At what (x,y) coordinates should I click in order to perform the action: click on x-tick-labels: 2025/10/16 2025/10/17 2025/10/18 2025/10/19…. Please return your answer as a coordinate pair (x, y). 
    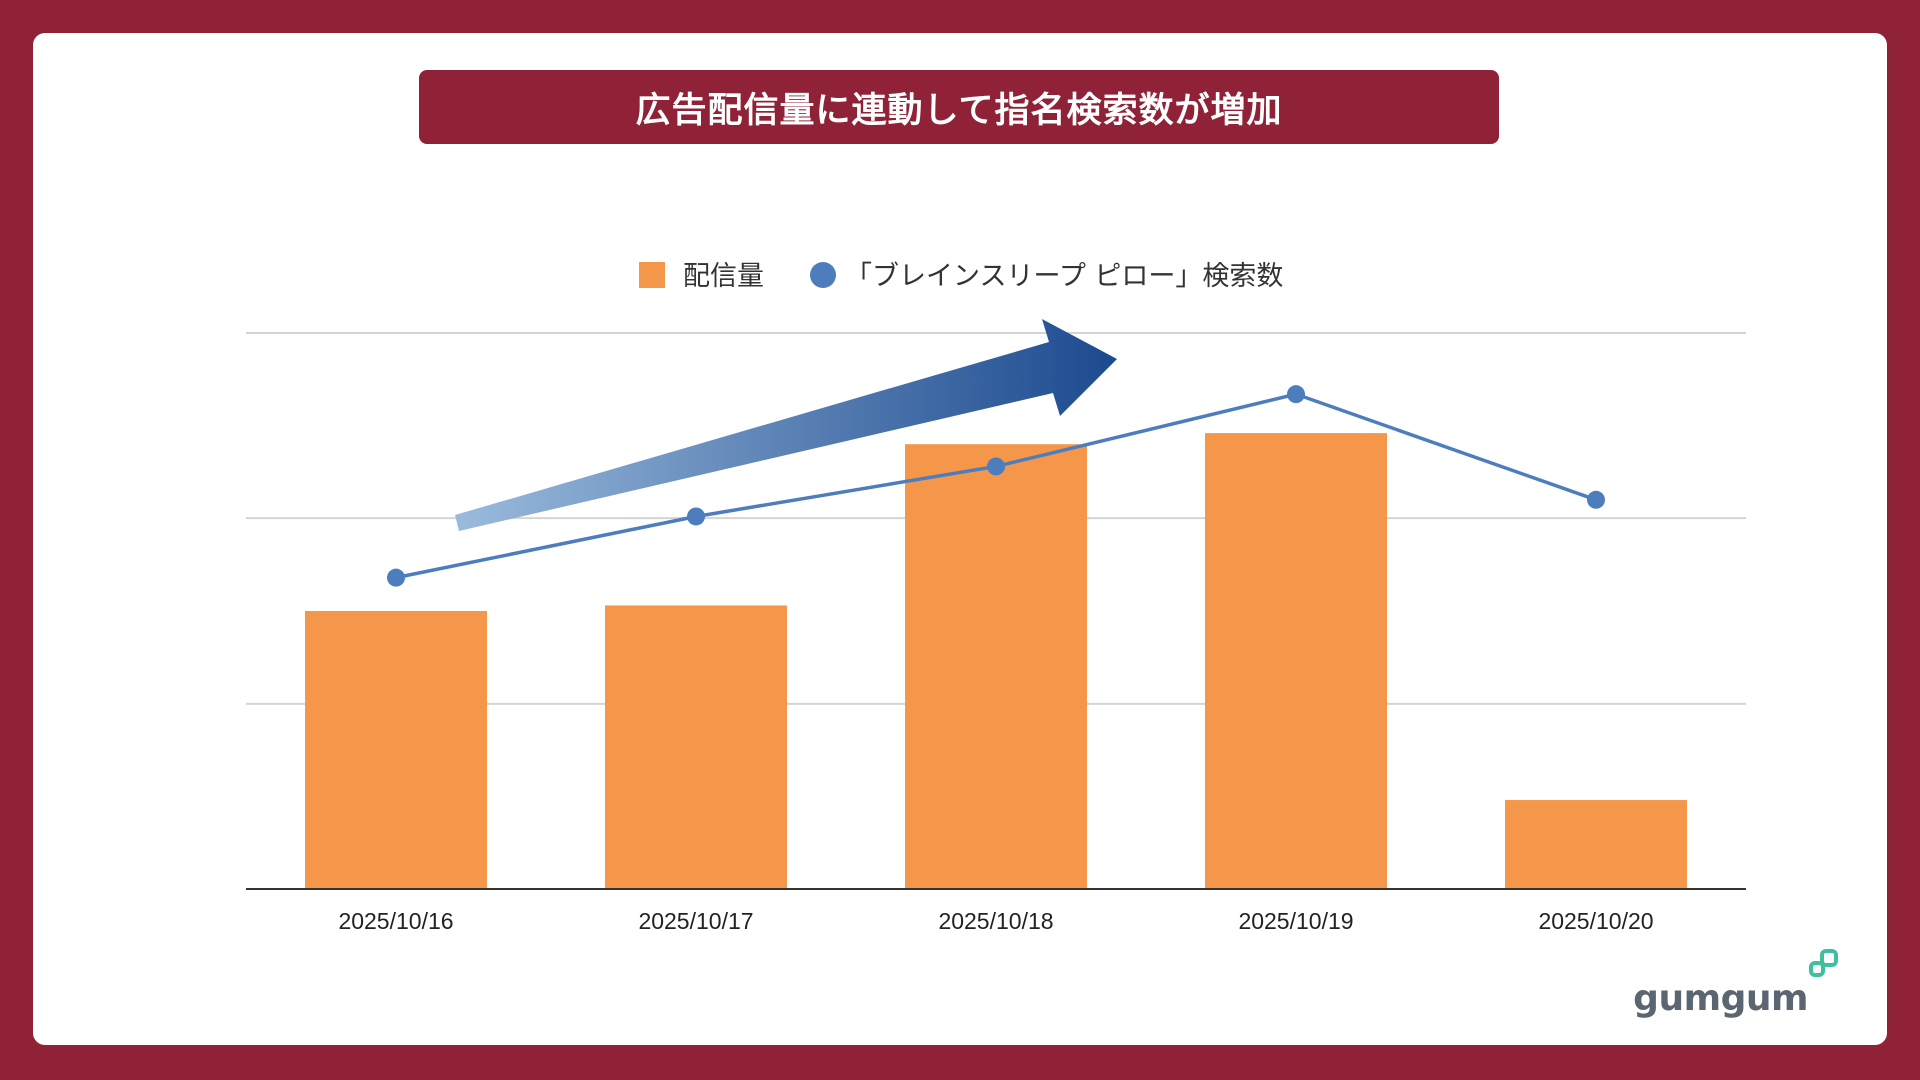
    Looking at the image, I should click on (995, 921).